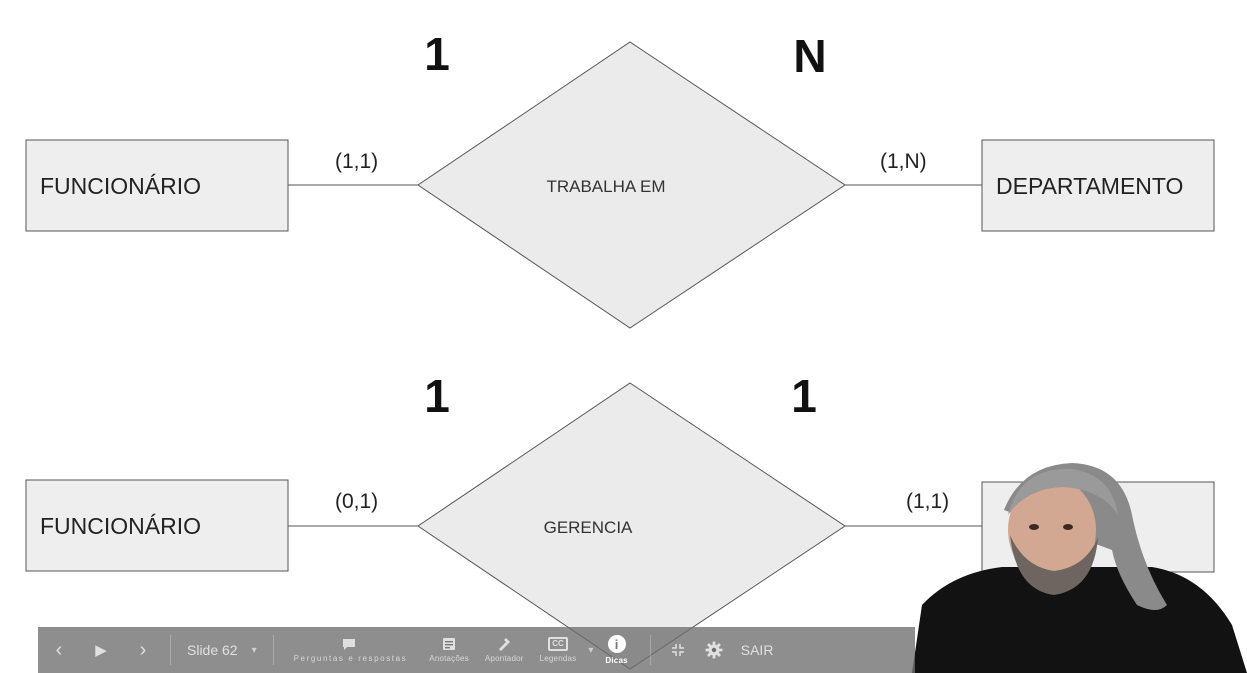  I want to click on settings-button, so click(714, 650).